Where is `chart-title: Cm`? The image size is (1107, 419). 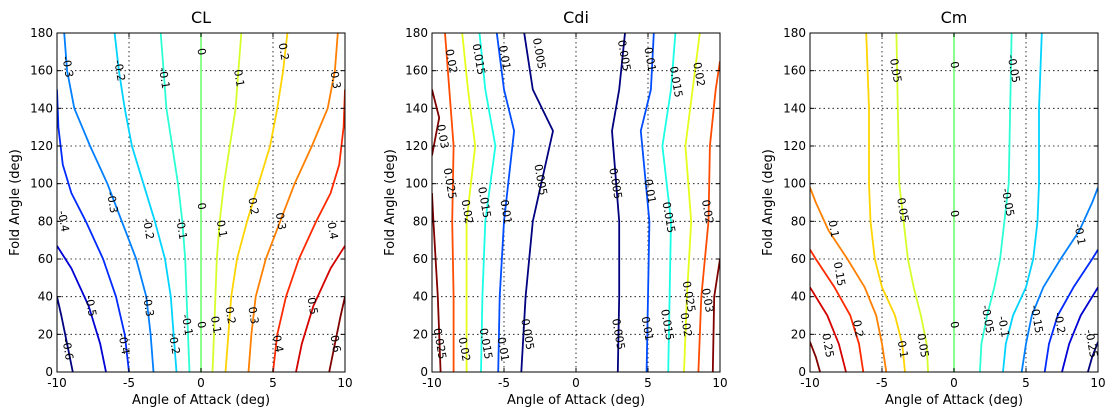 chart-title: Cm is located at coordinates (954, 17).